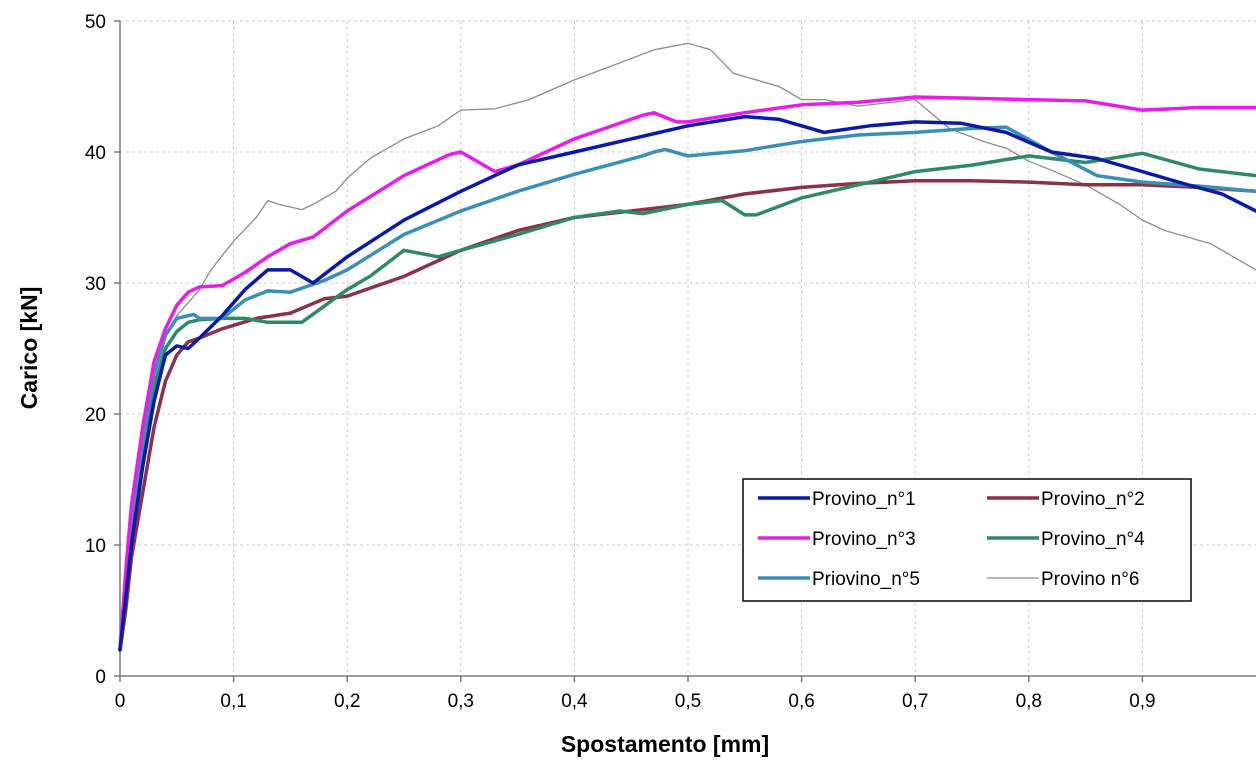 The image size is (1256, 763). What do you see at coordinates (461, 701) in the screenshot?
I see `x-tick-label: 0,3` at bounding box center [461, 701].